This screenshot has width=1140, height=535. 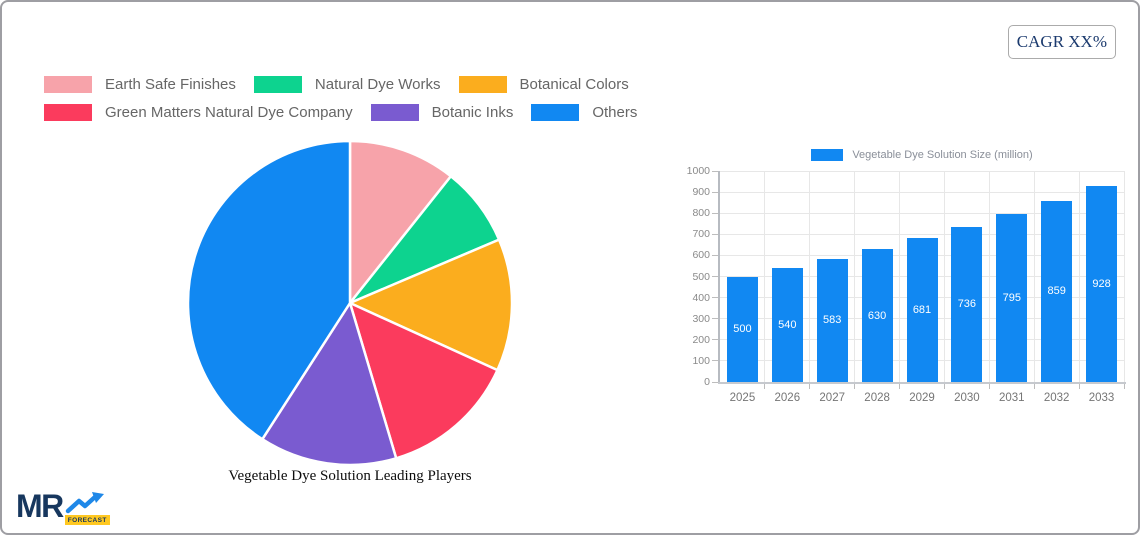 What do you see at coordinates (329, 384) in the screenshot?
I see `pie-slice-botanic-inks` at bounding box center [329, 384].